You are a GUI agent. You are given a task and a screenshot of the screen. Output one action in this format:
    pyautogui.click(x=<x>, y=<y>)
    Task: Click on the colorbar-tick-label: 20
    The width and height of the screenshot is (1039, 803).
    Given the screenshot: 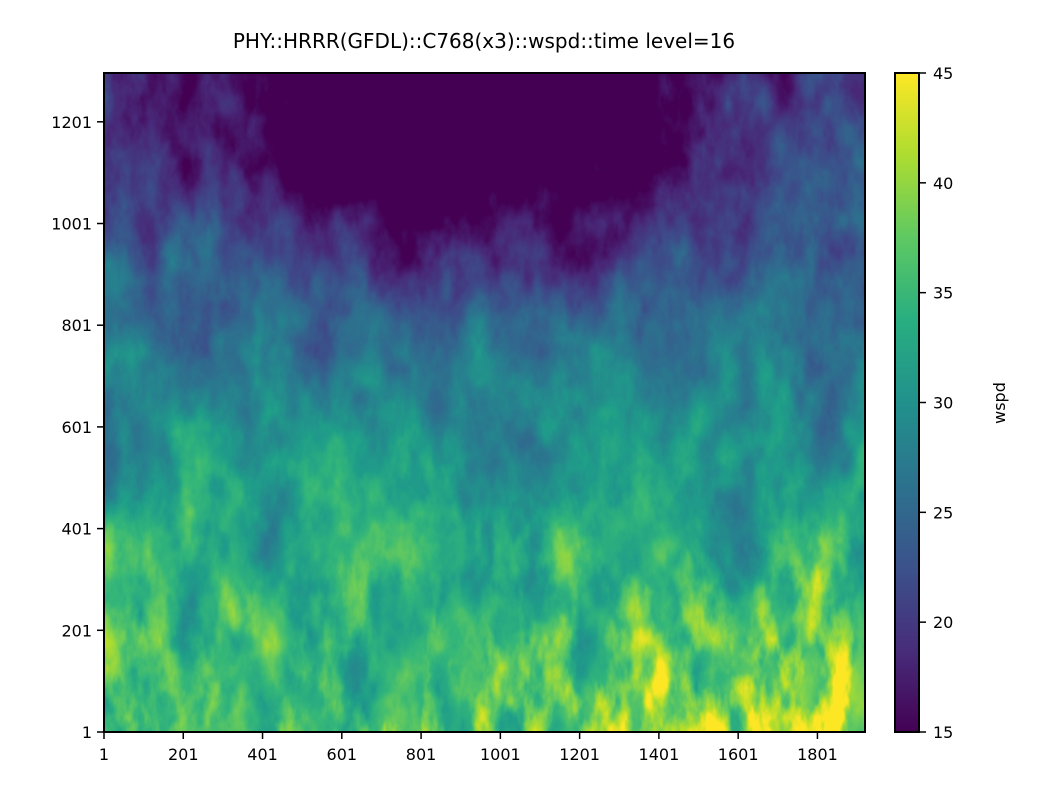 What is the action you would take?
    pyautogui.click(x=943, y=622)
    